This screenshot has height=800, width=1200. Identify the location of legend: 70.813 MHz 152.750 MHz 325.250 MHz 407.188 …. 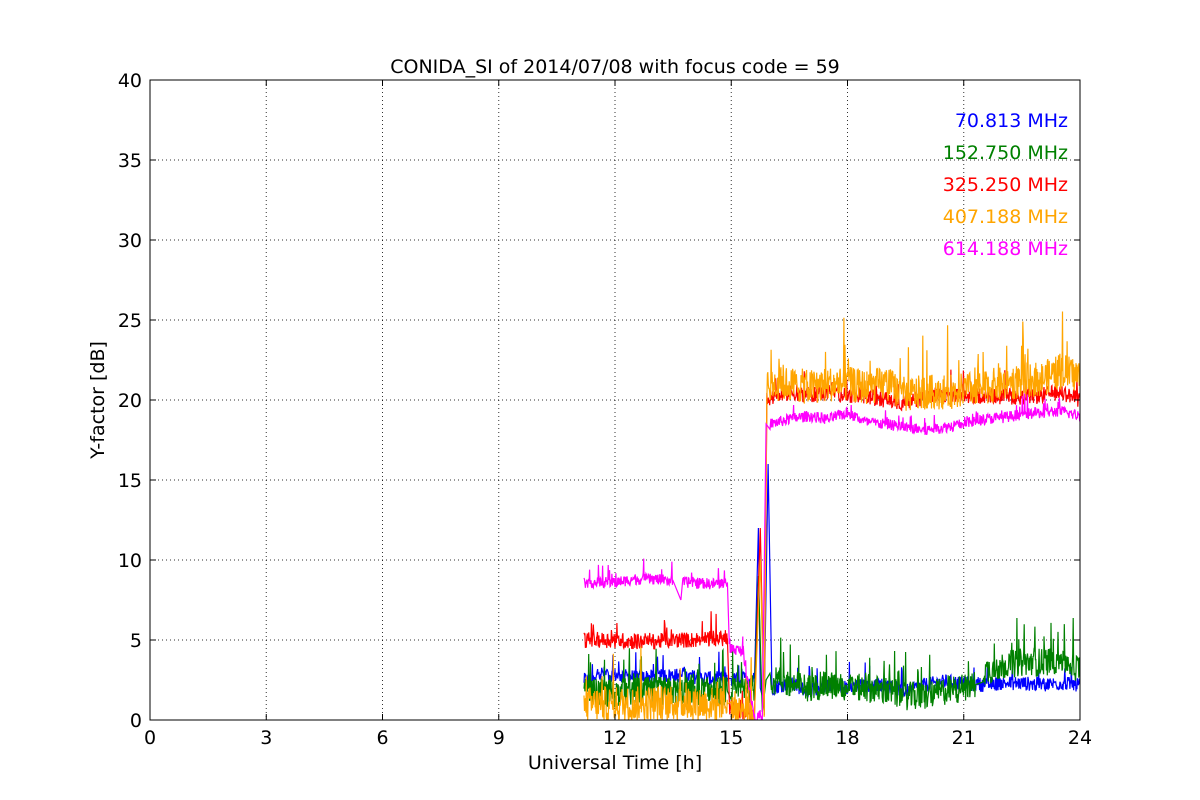
(1005, 185).